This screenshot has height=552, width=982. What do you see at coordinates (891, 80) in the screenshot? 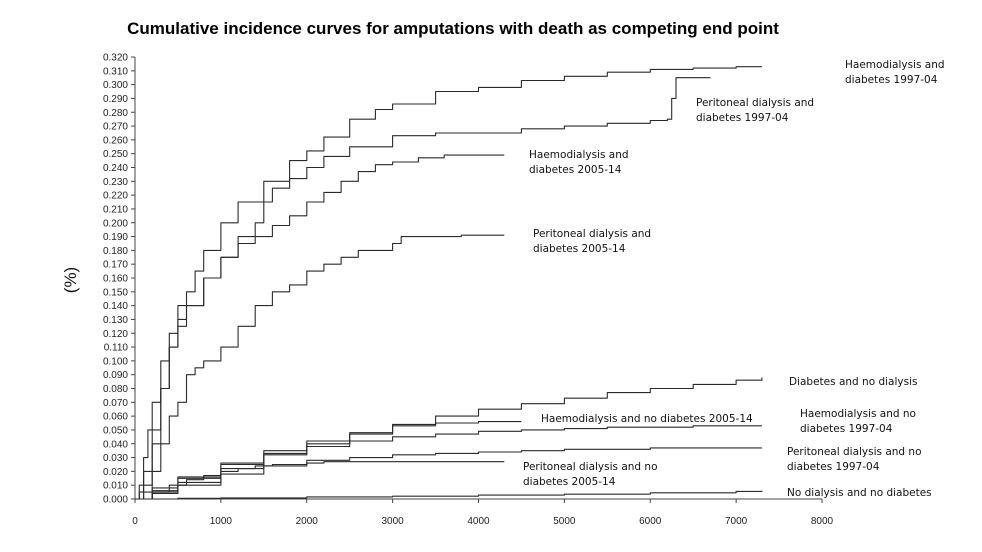
I see `series-label-1: diabetes 1997-04` at bounding box center [891, 80].